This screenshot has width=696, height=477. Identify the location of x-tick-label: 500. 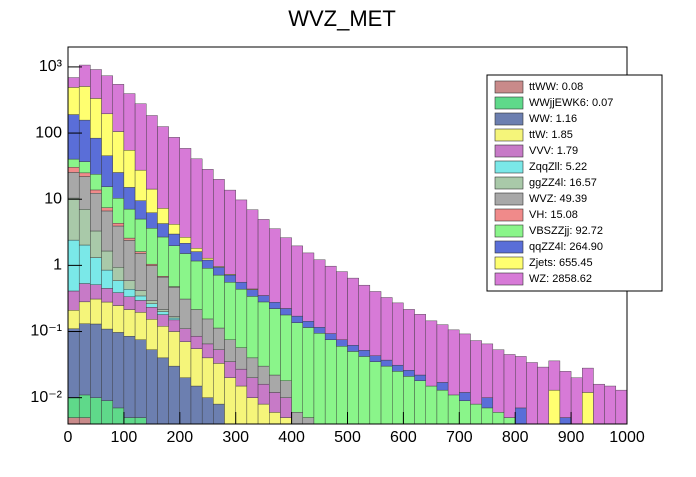
(347, 437).